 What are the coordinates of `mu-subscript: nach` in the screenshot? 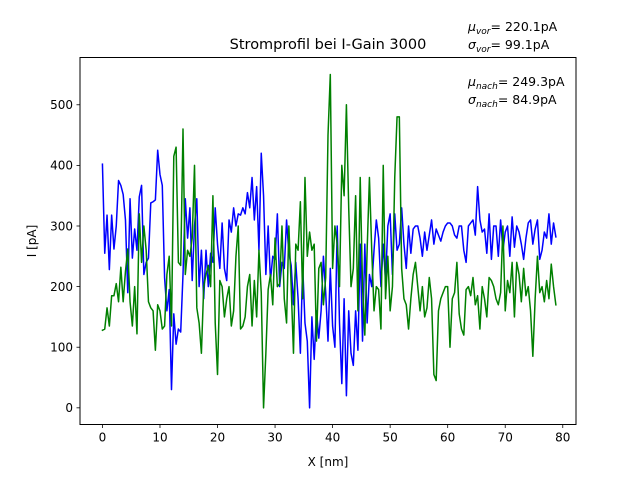 It's located at (487, 87).